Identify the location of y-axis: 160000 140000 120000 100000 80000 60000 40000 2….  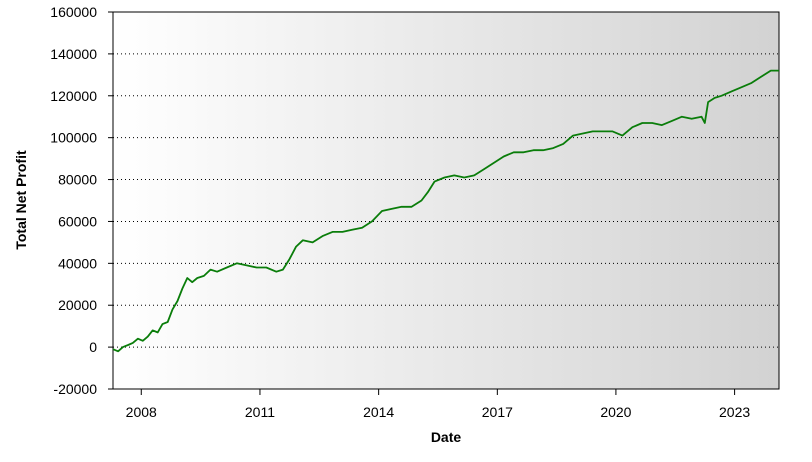
(81, 200).